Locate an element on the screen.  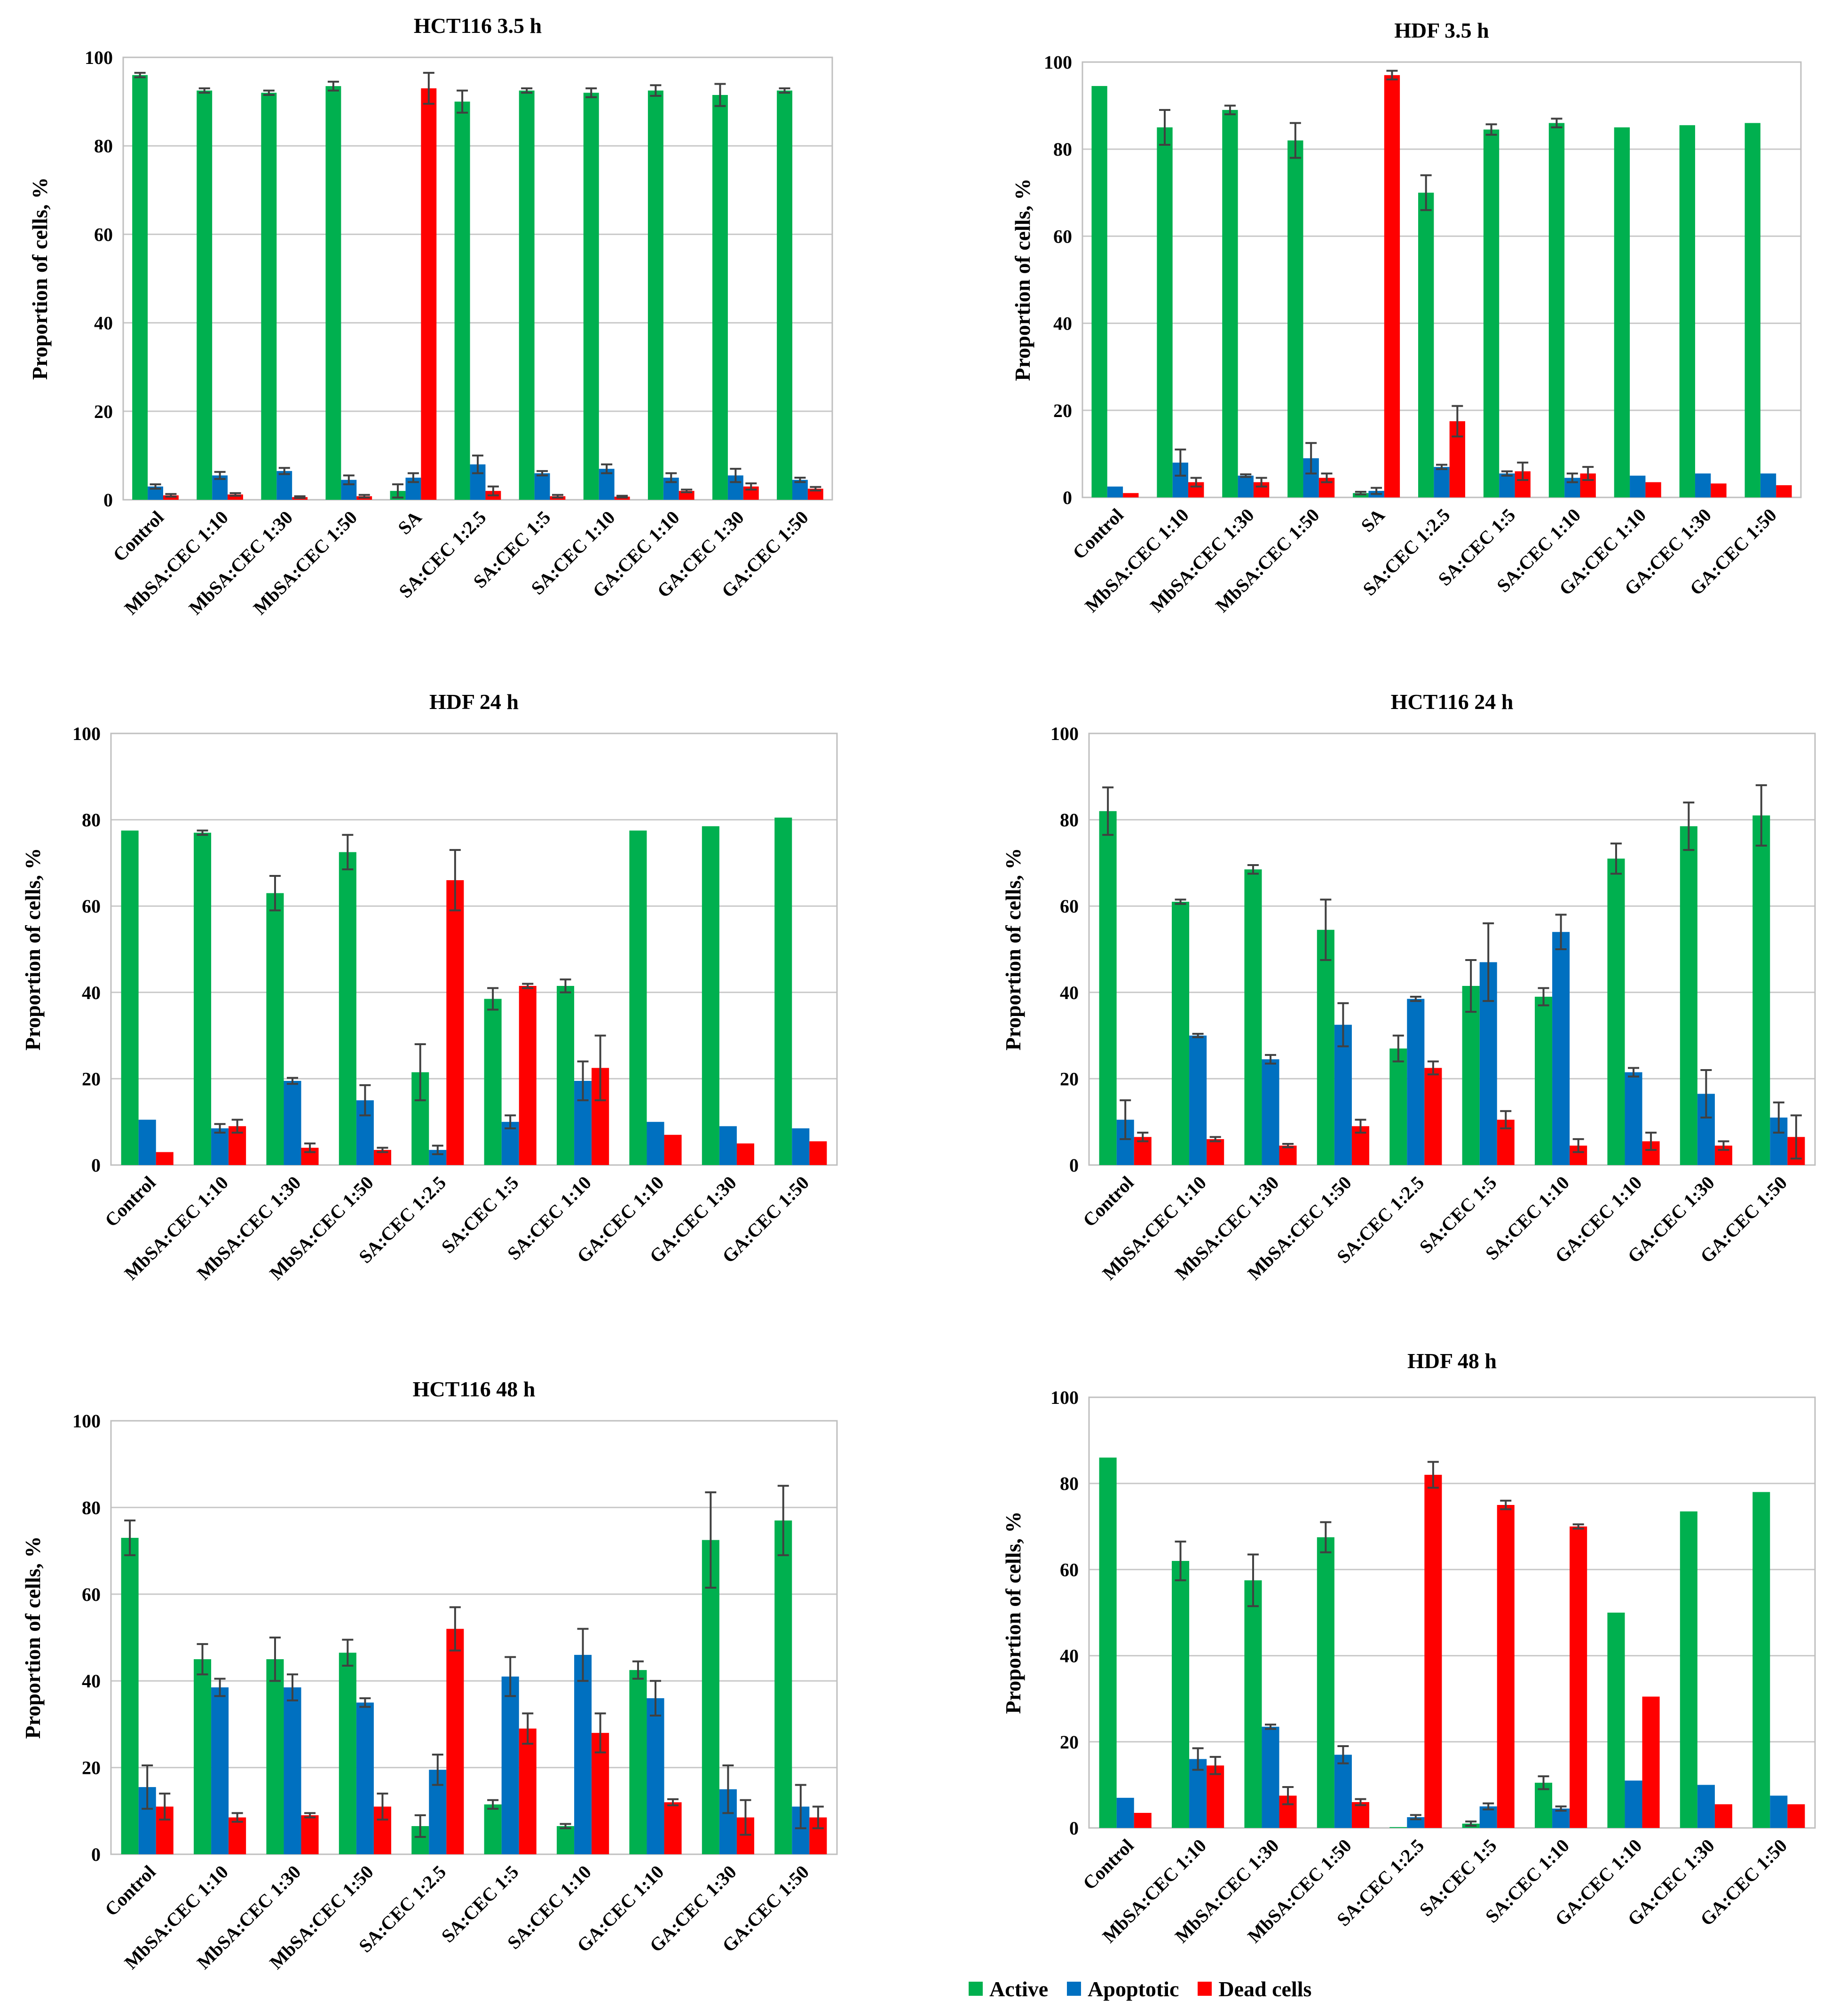
chart-title: HCT116 24 h is located at coordinates (1452, 702).